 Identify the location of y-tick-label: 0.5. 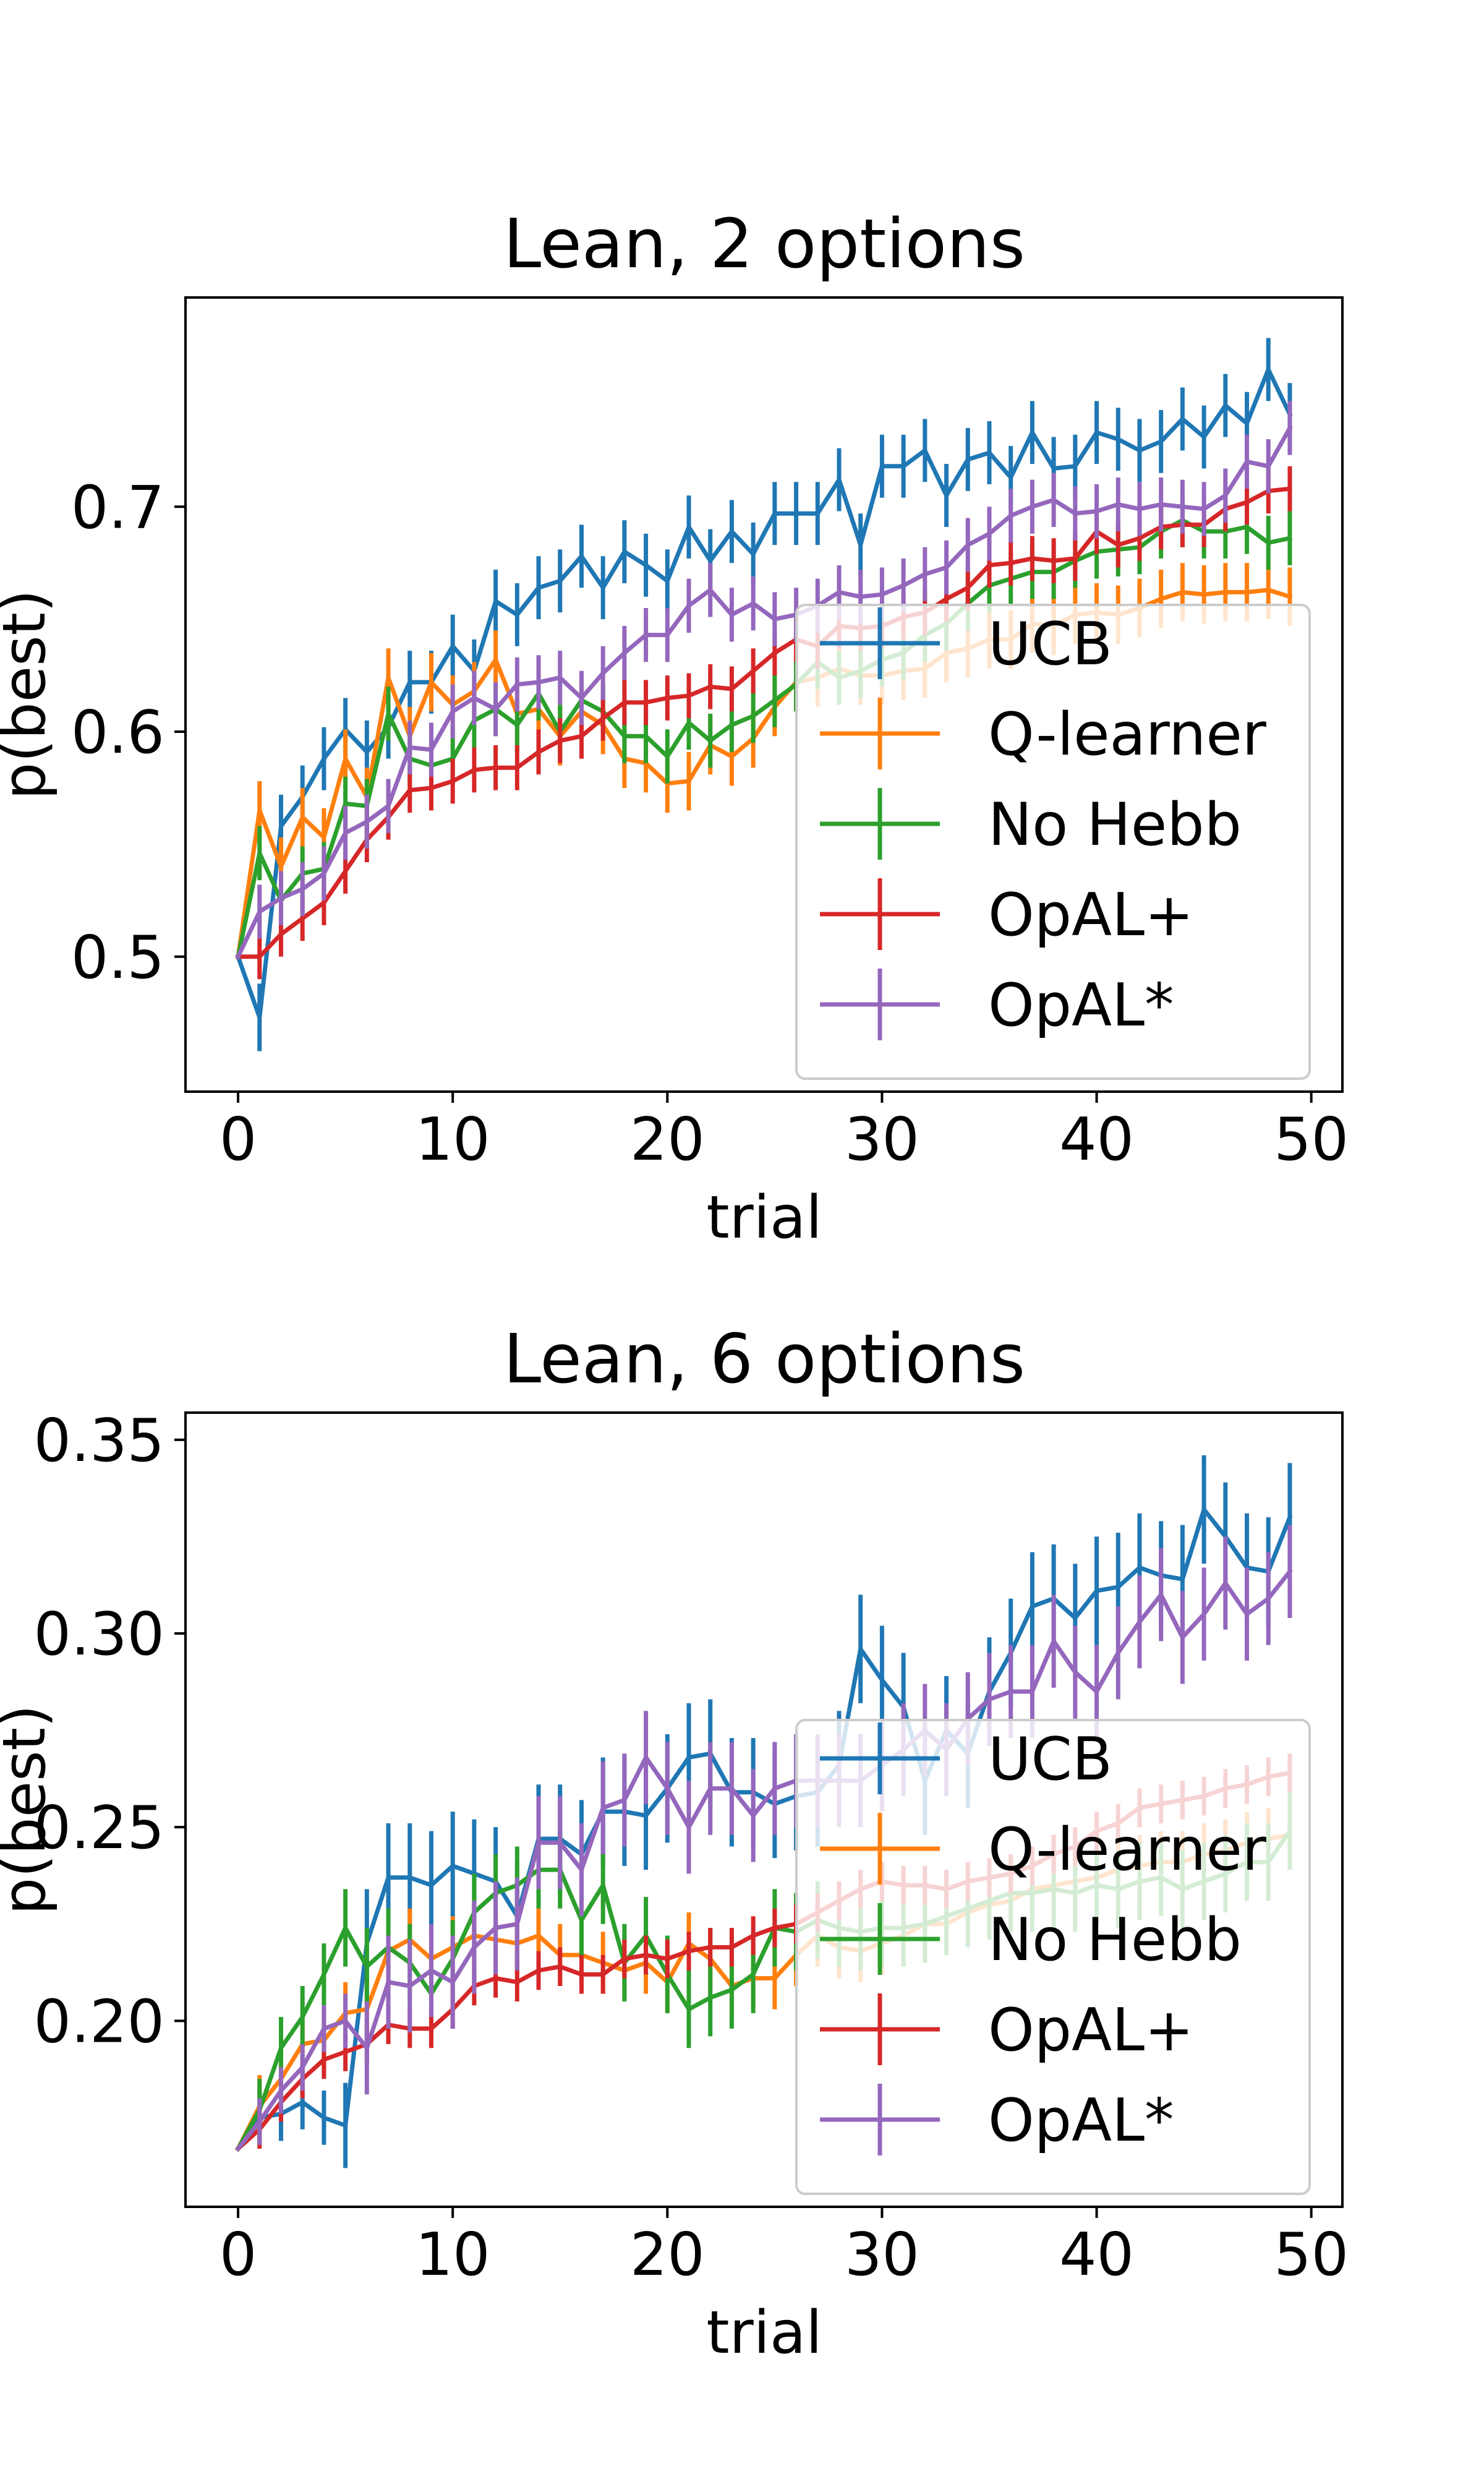
(117, 958).